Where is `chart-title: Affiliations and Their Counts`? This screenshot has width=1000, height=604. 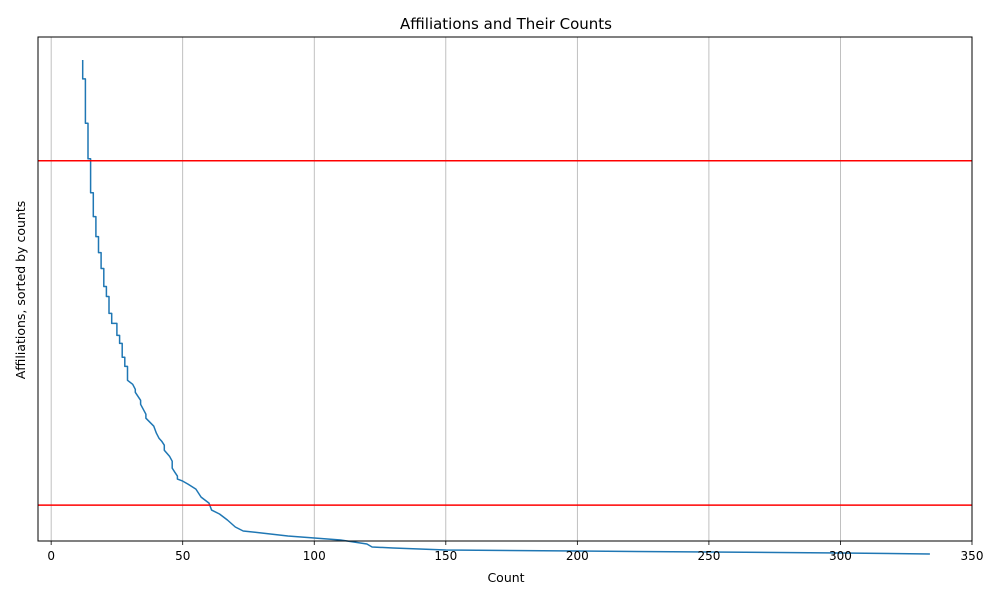
chart-title: Affiliations and Their Counts is located at coordinates (506, 24).